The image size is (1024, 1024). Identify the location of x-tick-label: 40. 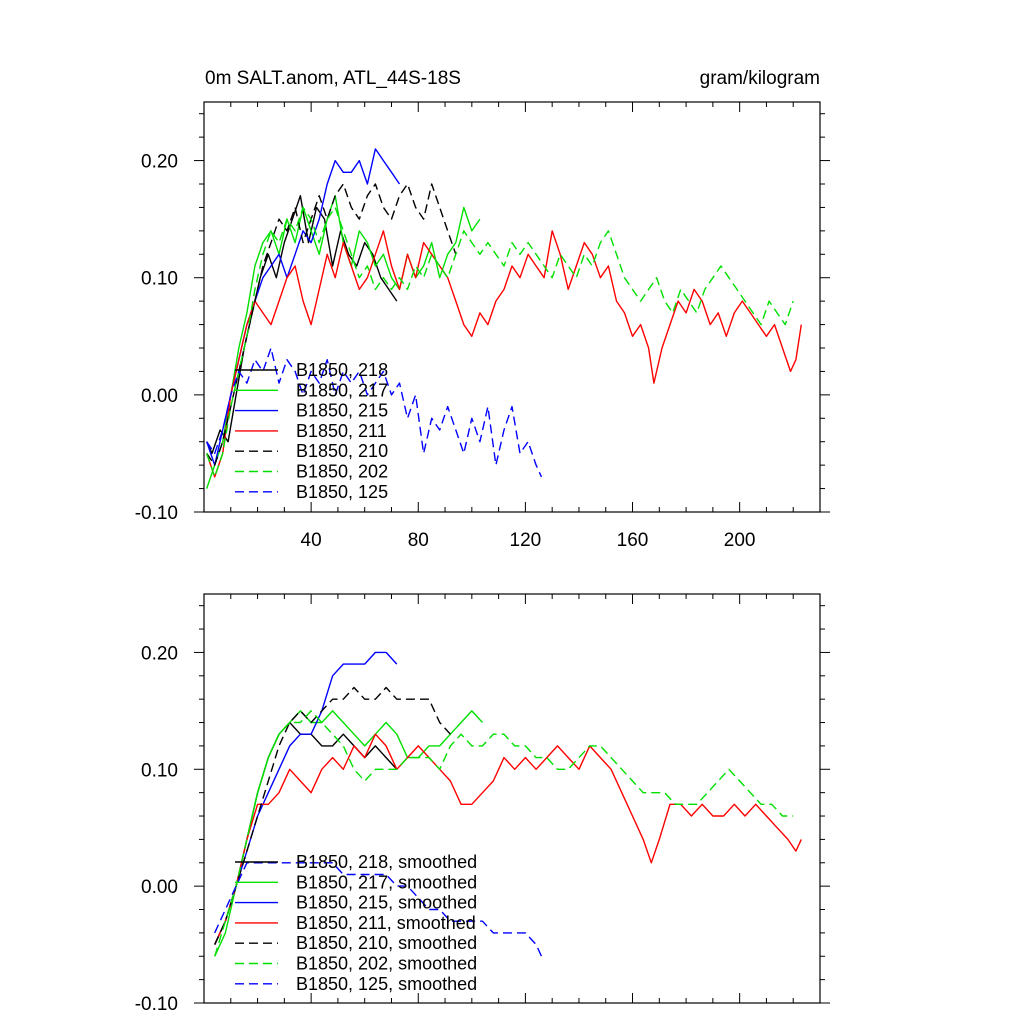
(311, 540).